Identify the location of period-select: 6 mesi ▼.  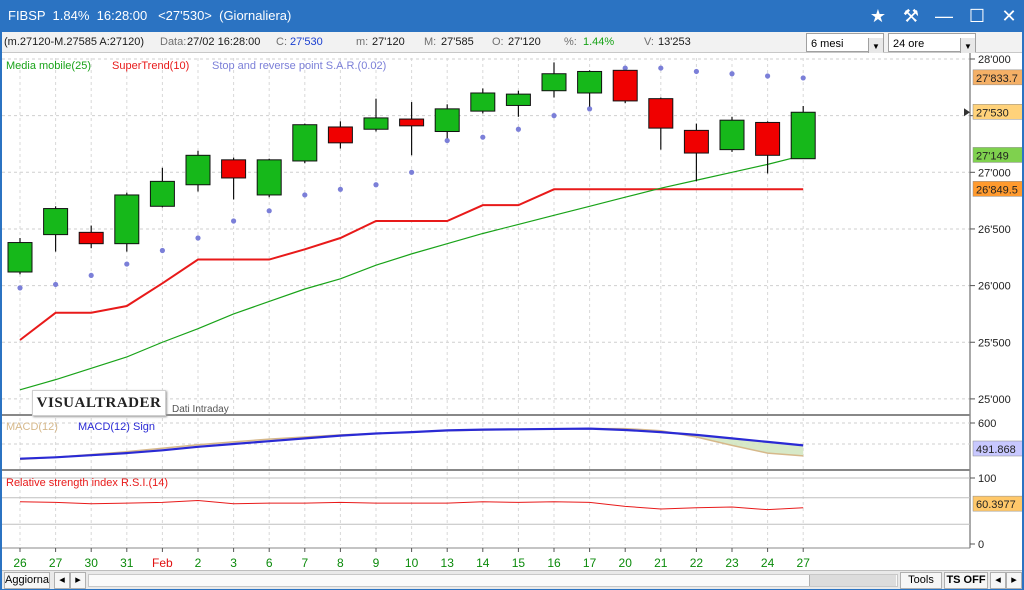
(845, 44).